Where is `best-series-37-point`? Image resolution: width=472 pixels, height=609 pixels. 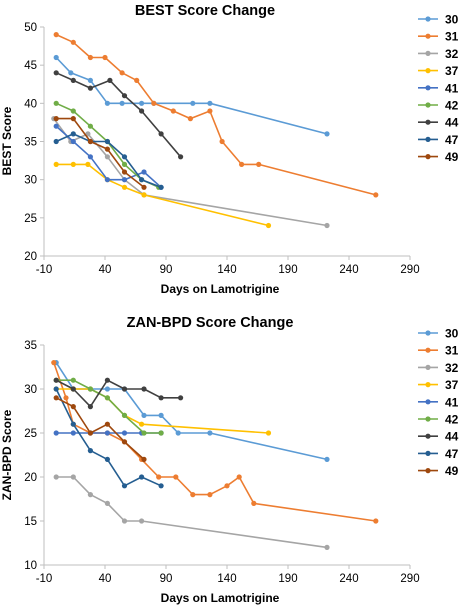
best-series-37-point is located at coordinates (73, 164).